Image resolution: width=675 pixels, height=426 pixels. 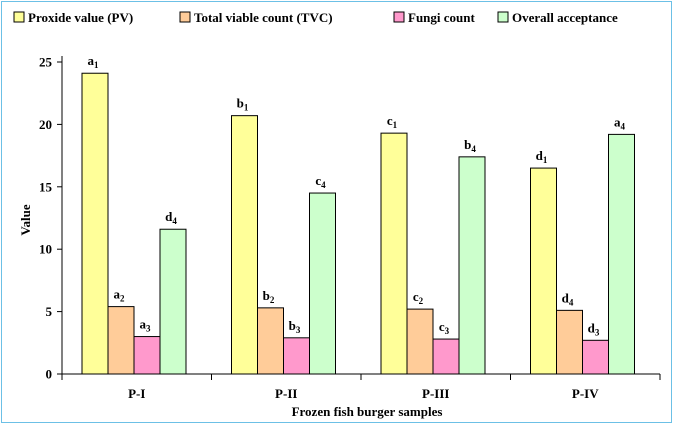 What do you see at coordinates (295, 326) in the screenshot?
I see `significance-label: b3` at bounding box center [295, 326].